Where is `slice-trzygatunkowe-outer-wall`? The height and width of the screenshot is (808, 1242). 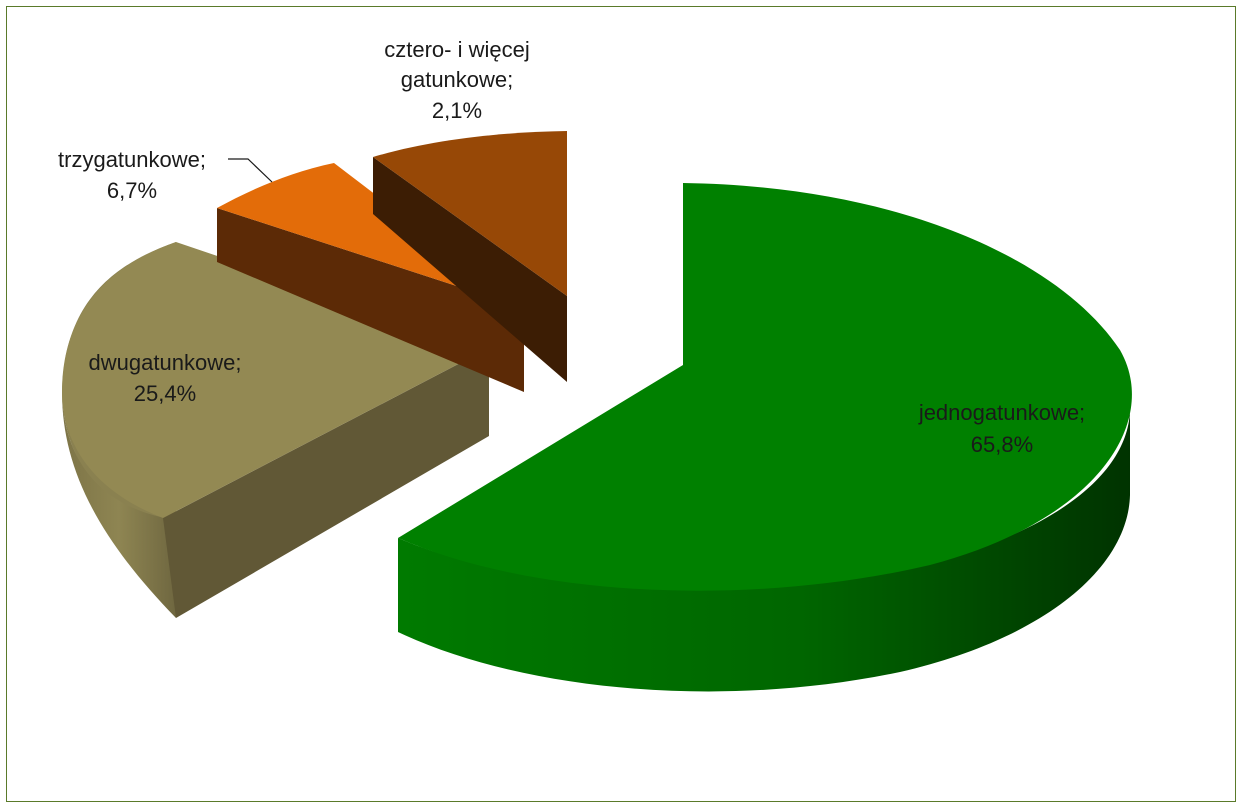 slice-trzygatunkowe-outer-wall is located at coordinates (370, 300).